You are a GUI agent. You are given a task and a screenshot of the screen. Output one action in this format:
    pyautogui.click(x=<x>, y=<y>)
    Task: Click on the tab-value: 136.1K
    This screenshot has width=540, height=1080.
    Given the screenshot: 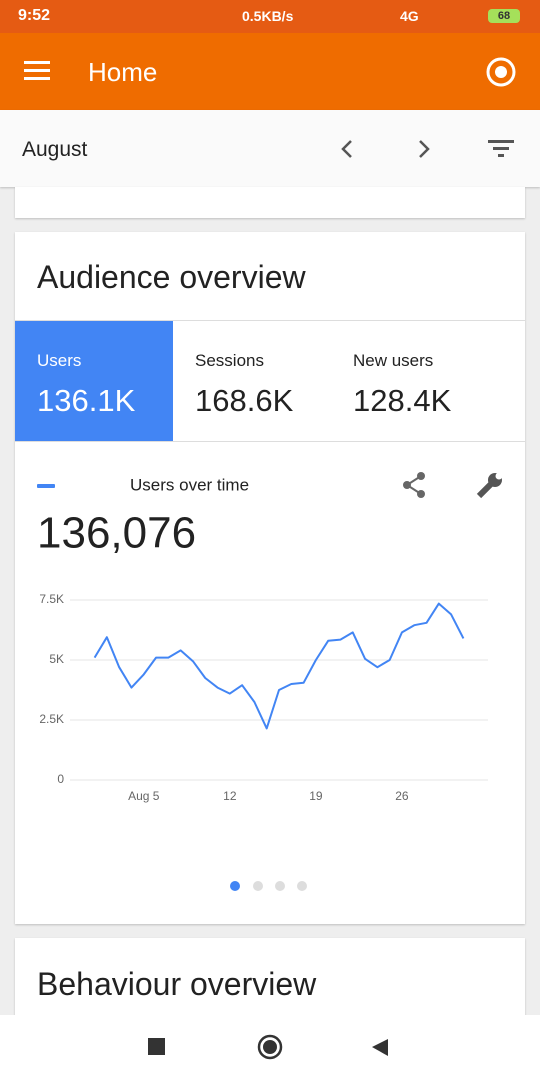 What is the action you would take?
    pyautogui.click(x=86, y=400)
    